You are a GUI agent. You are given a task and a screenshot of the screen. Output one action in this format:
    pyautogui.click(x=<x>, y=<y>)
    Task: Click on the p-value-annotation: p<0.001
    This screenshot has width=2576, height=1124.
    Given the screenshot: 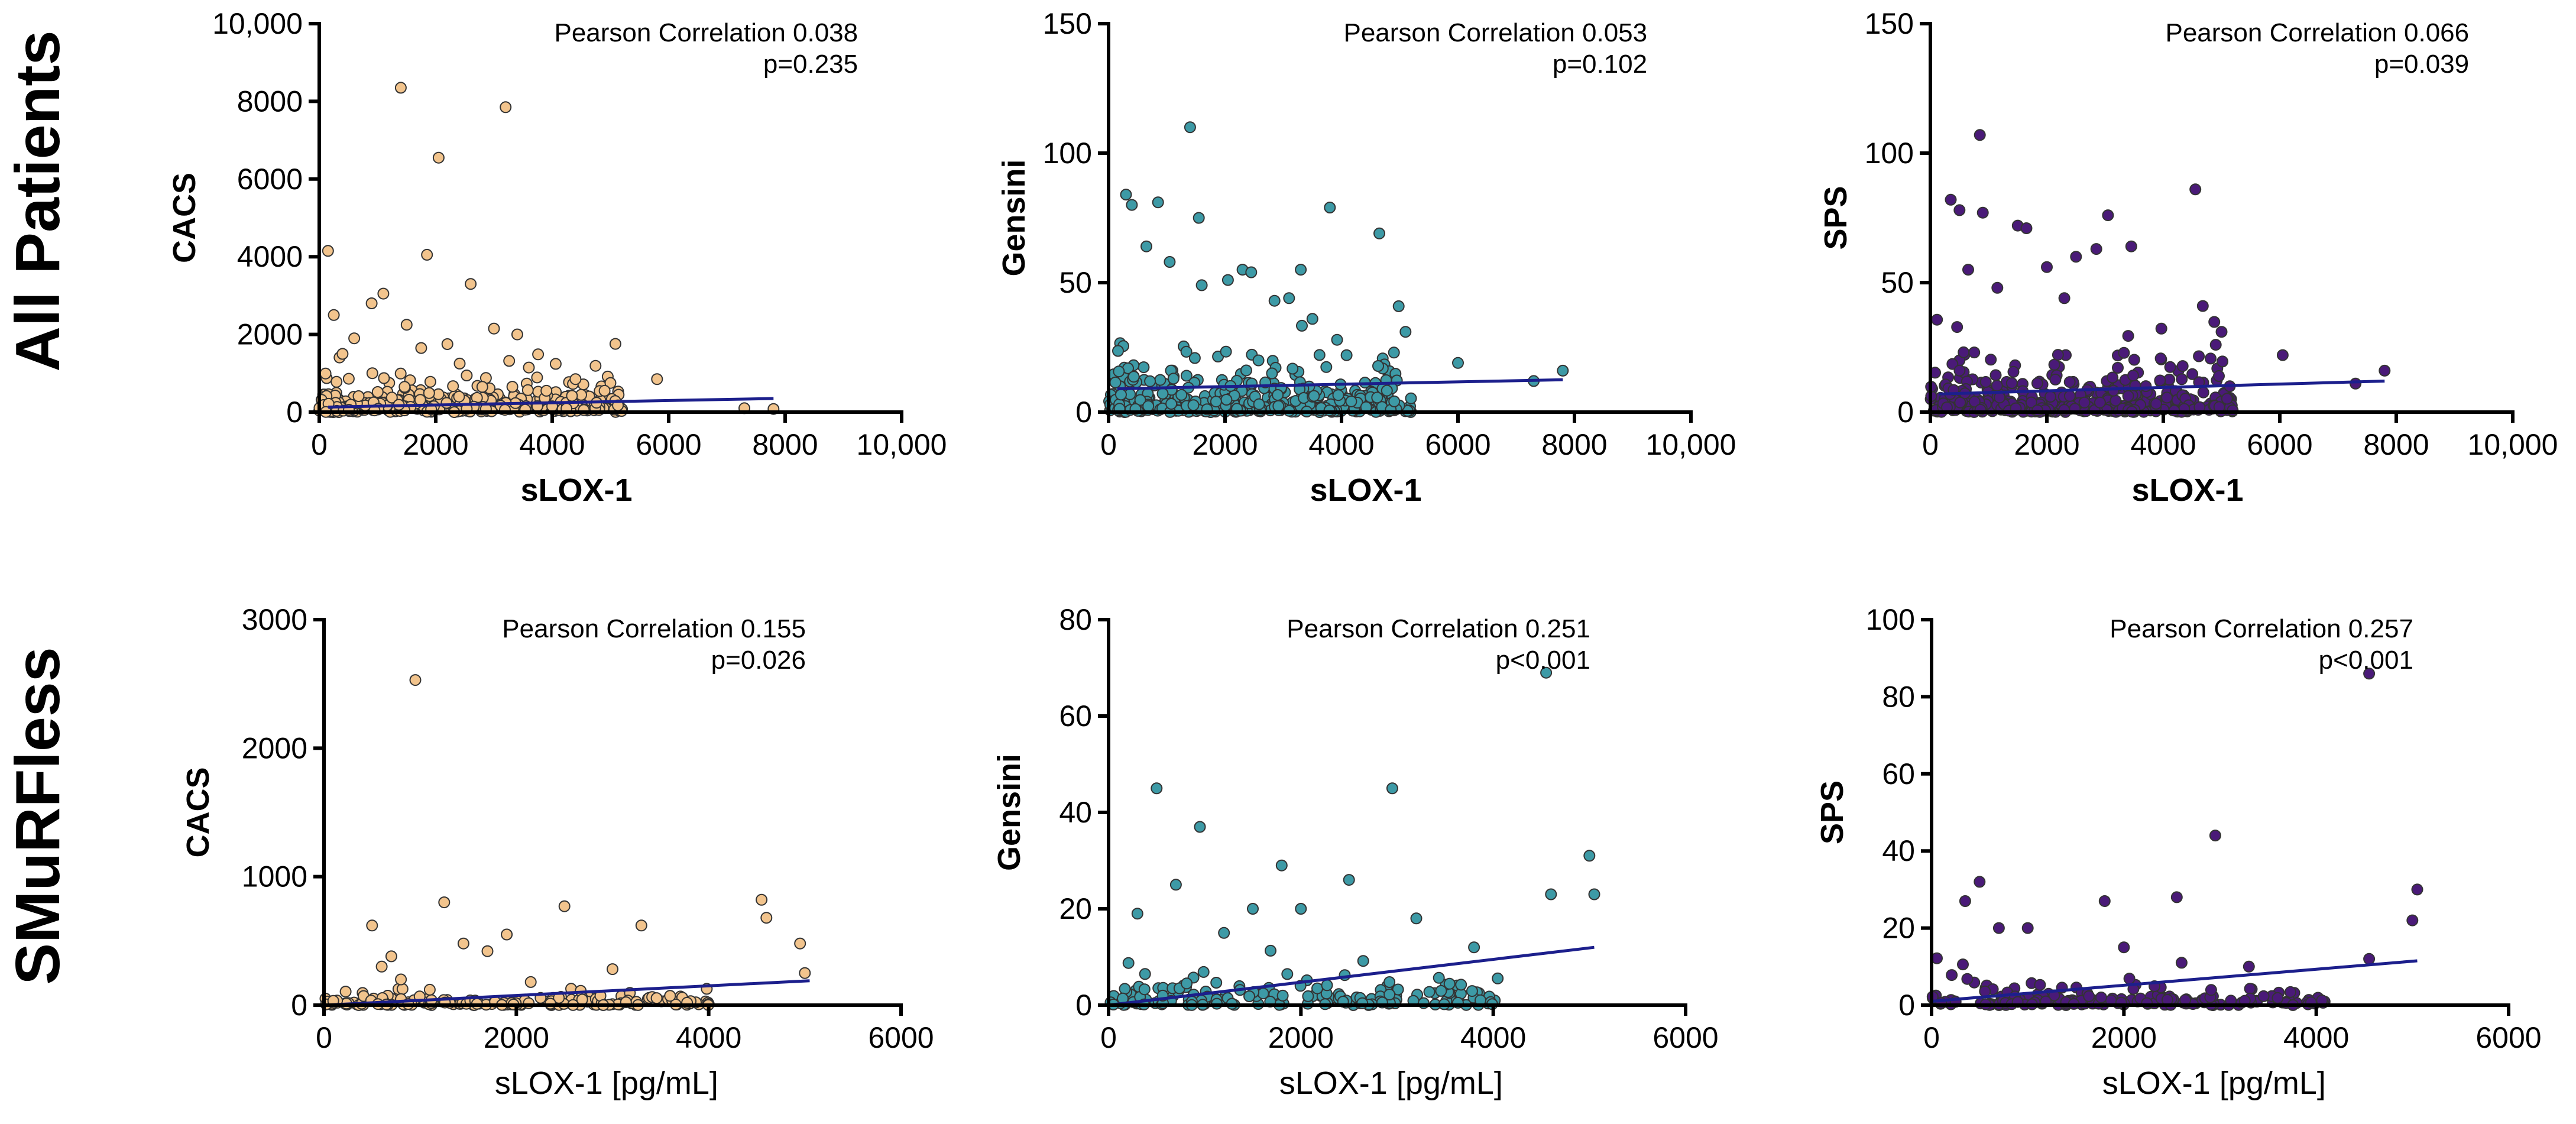 What is the action you would take?
    pyautogui.click(x=1543, y=660)
    